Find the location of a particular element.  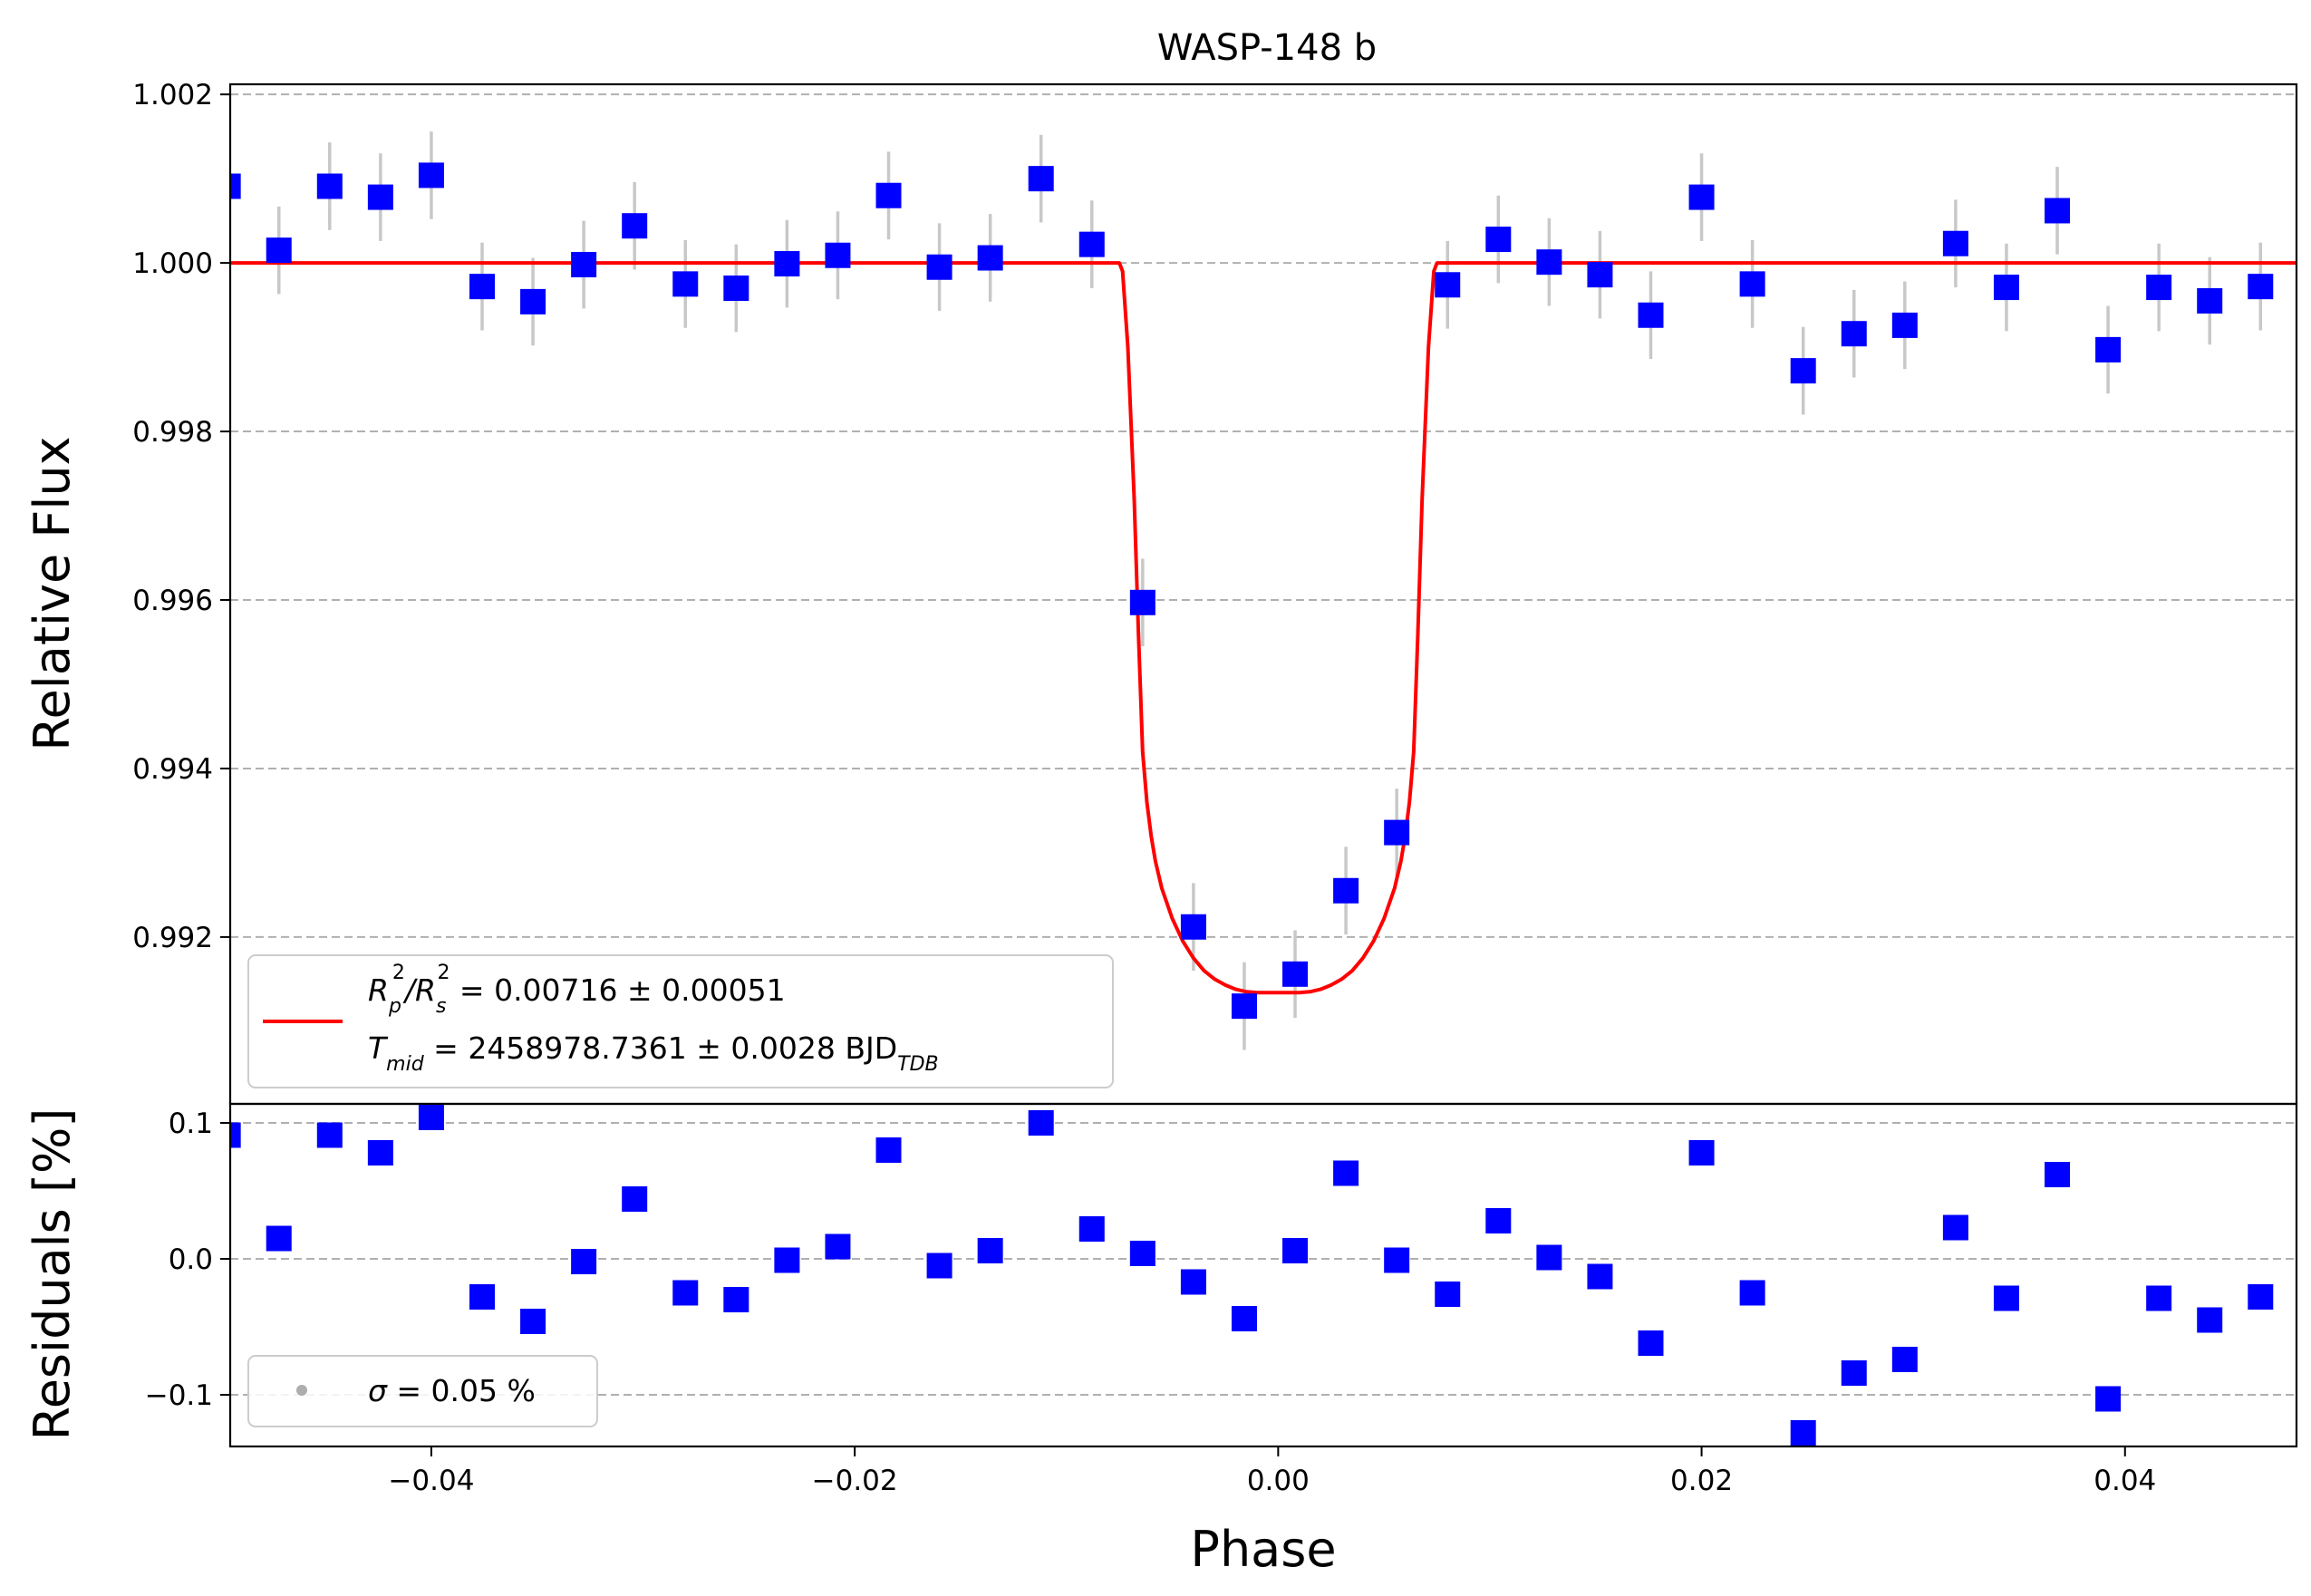

x-tick-label: 0.04 is located at coordinates (2124, 1481).